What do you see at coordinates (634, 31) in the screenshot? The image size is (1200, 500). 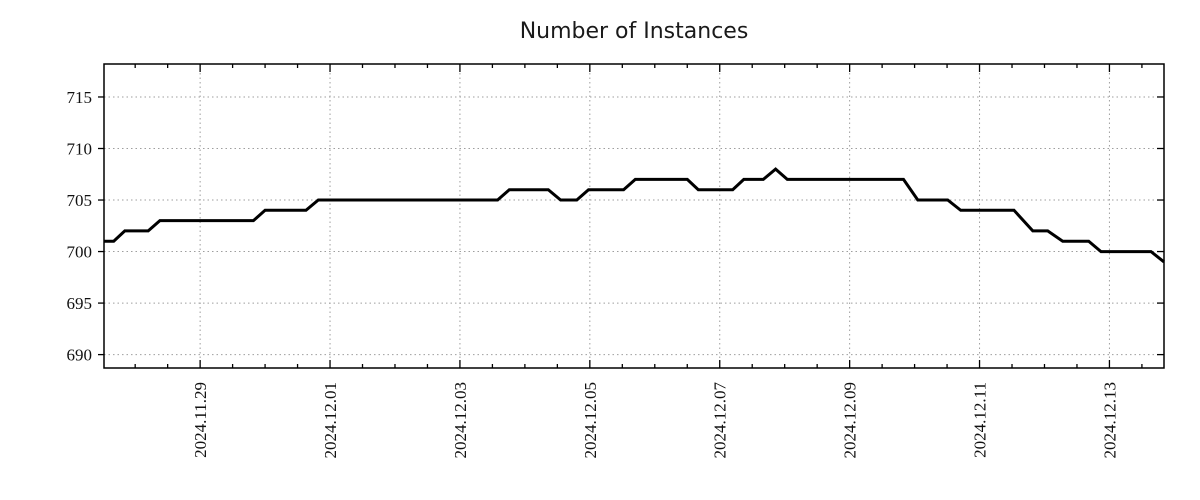 I see `chart-title: Number of Instances` at bounding box center [634, 31].